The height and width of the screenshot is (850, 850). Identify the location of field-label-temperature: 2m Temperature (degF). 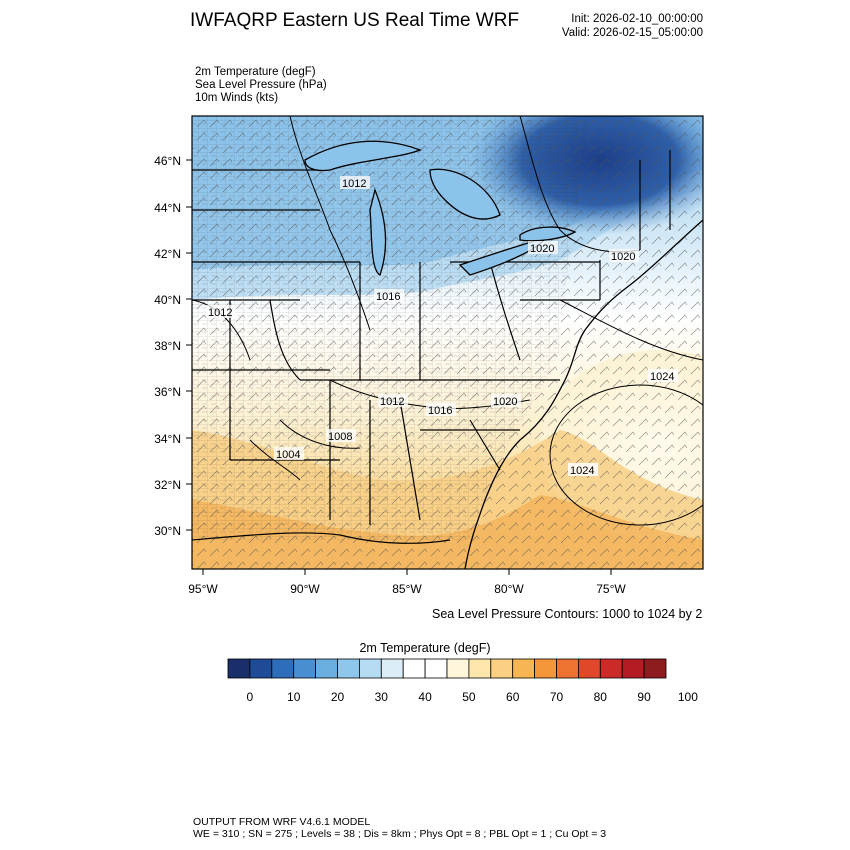
(255, 72).